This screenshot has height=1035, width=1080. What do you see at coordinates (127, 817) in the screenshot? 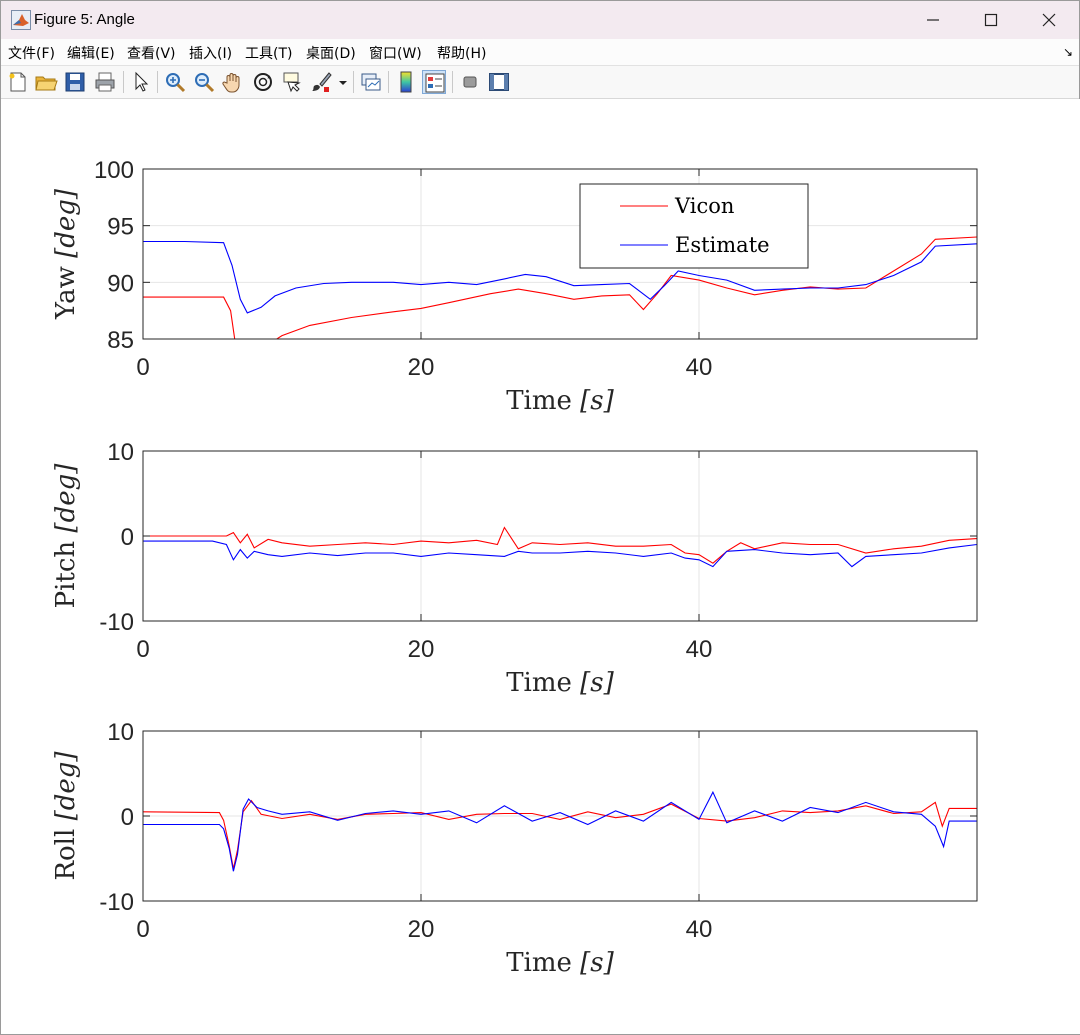
I see `roll-y-tick-label: 0` at bounding box center [127, 817].